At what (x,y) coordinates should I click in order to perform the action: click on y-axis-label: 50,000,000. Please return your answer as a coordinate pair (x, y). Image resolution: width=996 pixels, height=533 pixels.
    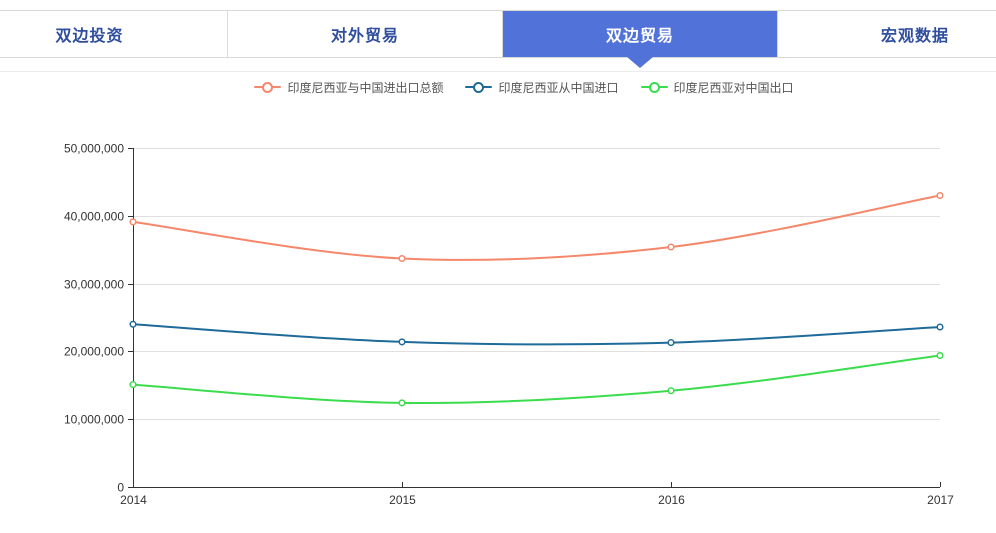
    Looking at the image, I should click on (94, 149).